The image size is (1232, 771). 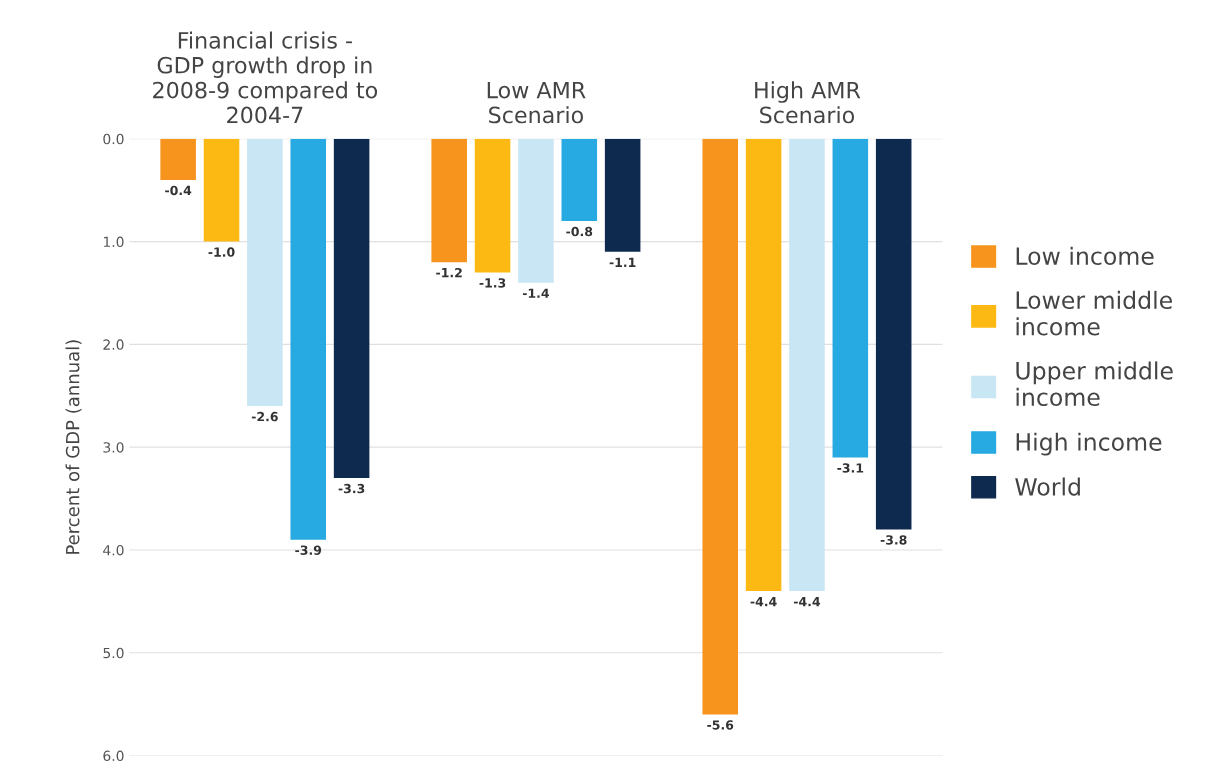 What do you see at coordinates (622, 262) in the screenshot?
I see `data-label: -1.1` at bounding box center [622, 262].